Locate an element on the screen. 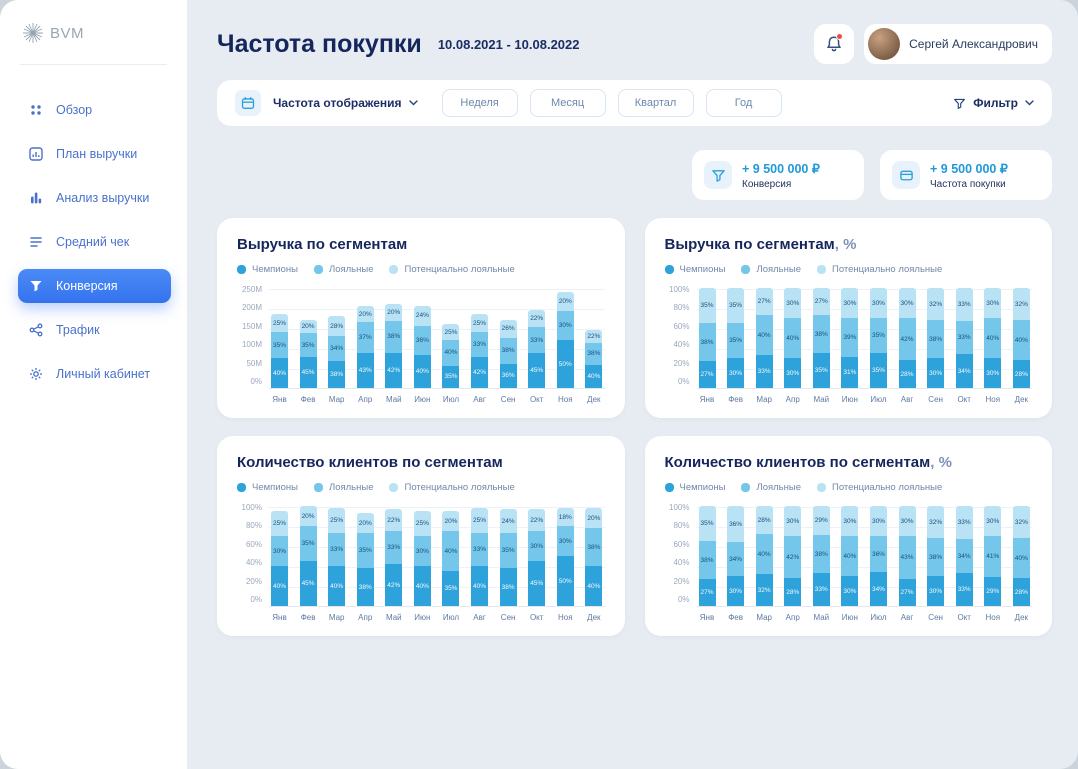 Image resolution: width=1078 pixels, height=769 pixels. grid-icon is located at coordinates (36, 110).